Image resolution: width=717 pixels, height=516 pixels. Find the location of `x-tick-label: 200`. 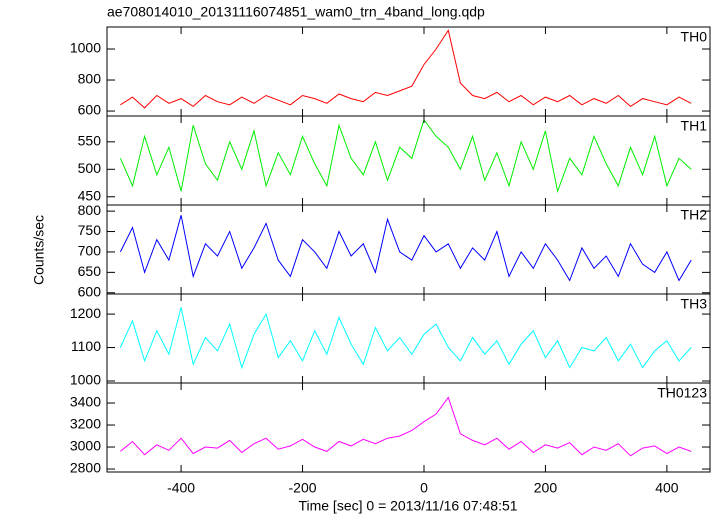

x-tick-label: 200 is located at coordinates (546, 488).